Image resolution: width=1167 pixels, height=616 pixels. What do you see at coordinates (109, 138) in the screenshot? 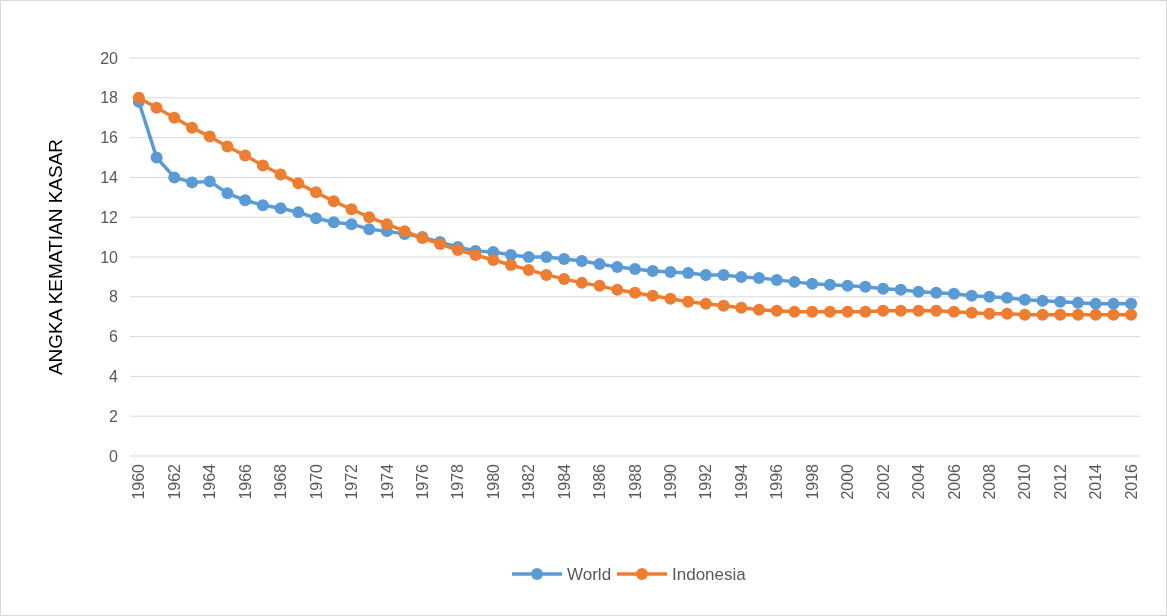
I see `y-tick-label: 16` at bounding box center [109, 138].